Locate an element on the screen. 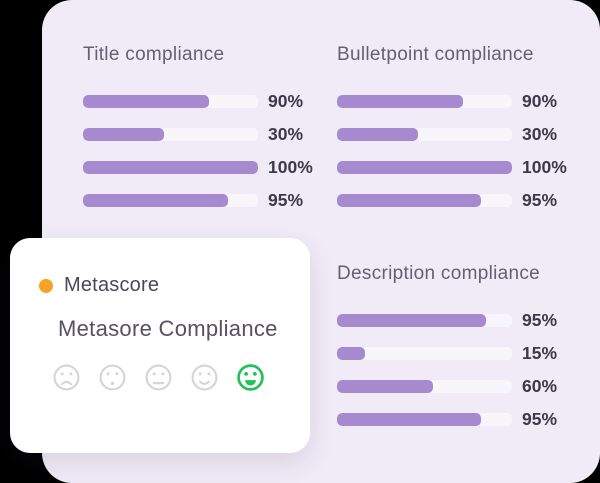  slight-smile-face-icon is located at coordinates (204, 377).